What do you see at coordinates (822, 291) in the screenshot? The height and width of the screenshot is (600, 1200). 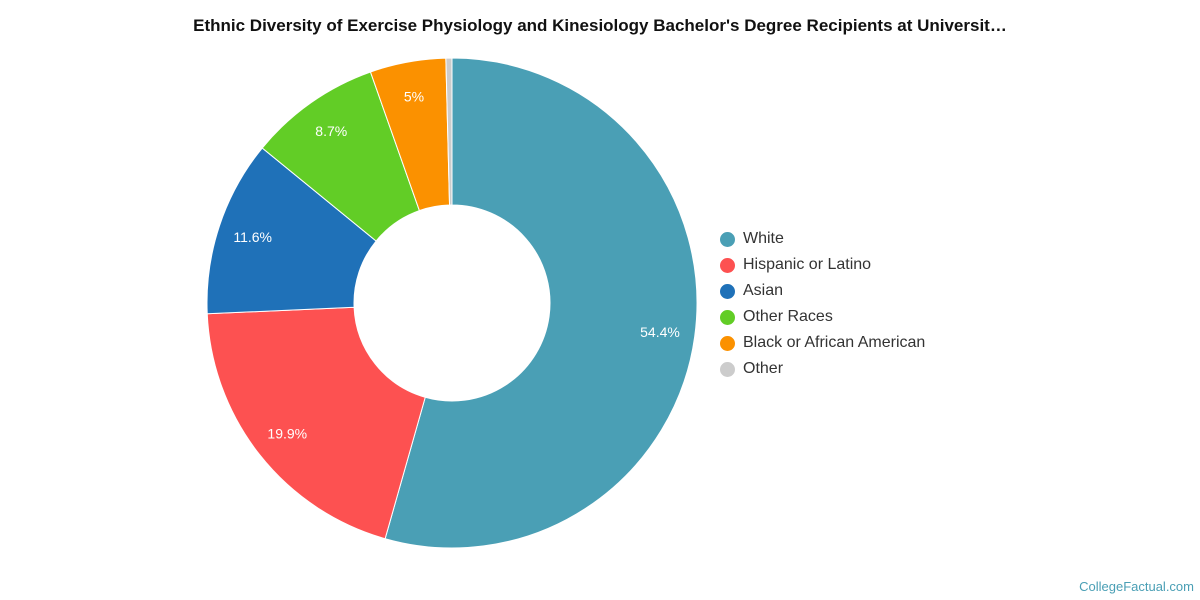 I see `legend-item: Asian` at bounding box center [822, 291].